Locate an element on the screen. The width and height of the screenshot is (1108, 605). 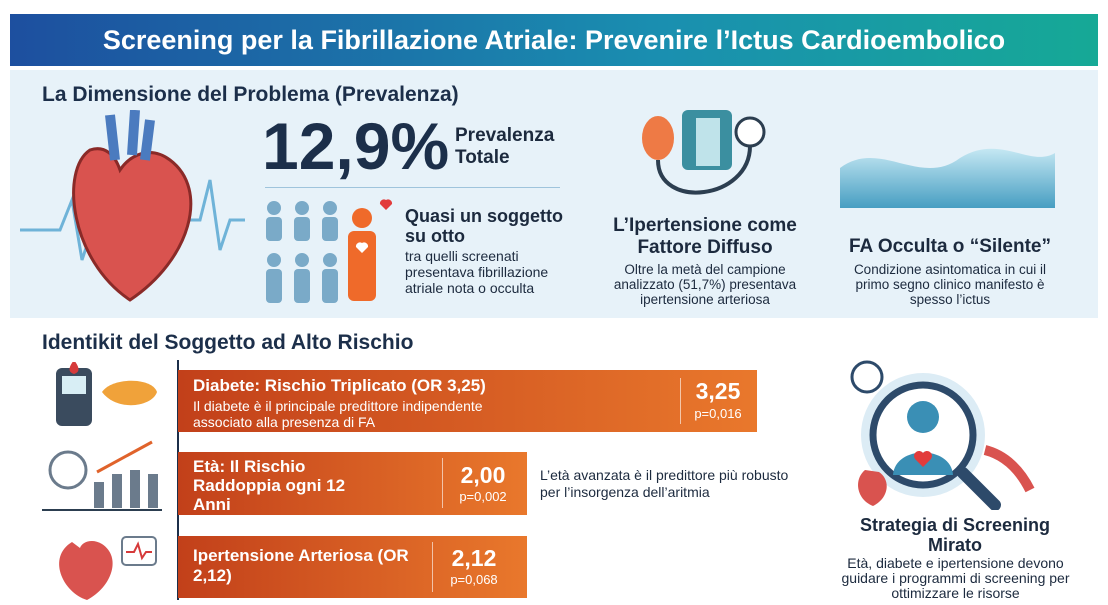
big-number: 12,9% is located at coordinates (356, 146).